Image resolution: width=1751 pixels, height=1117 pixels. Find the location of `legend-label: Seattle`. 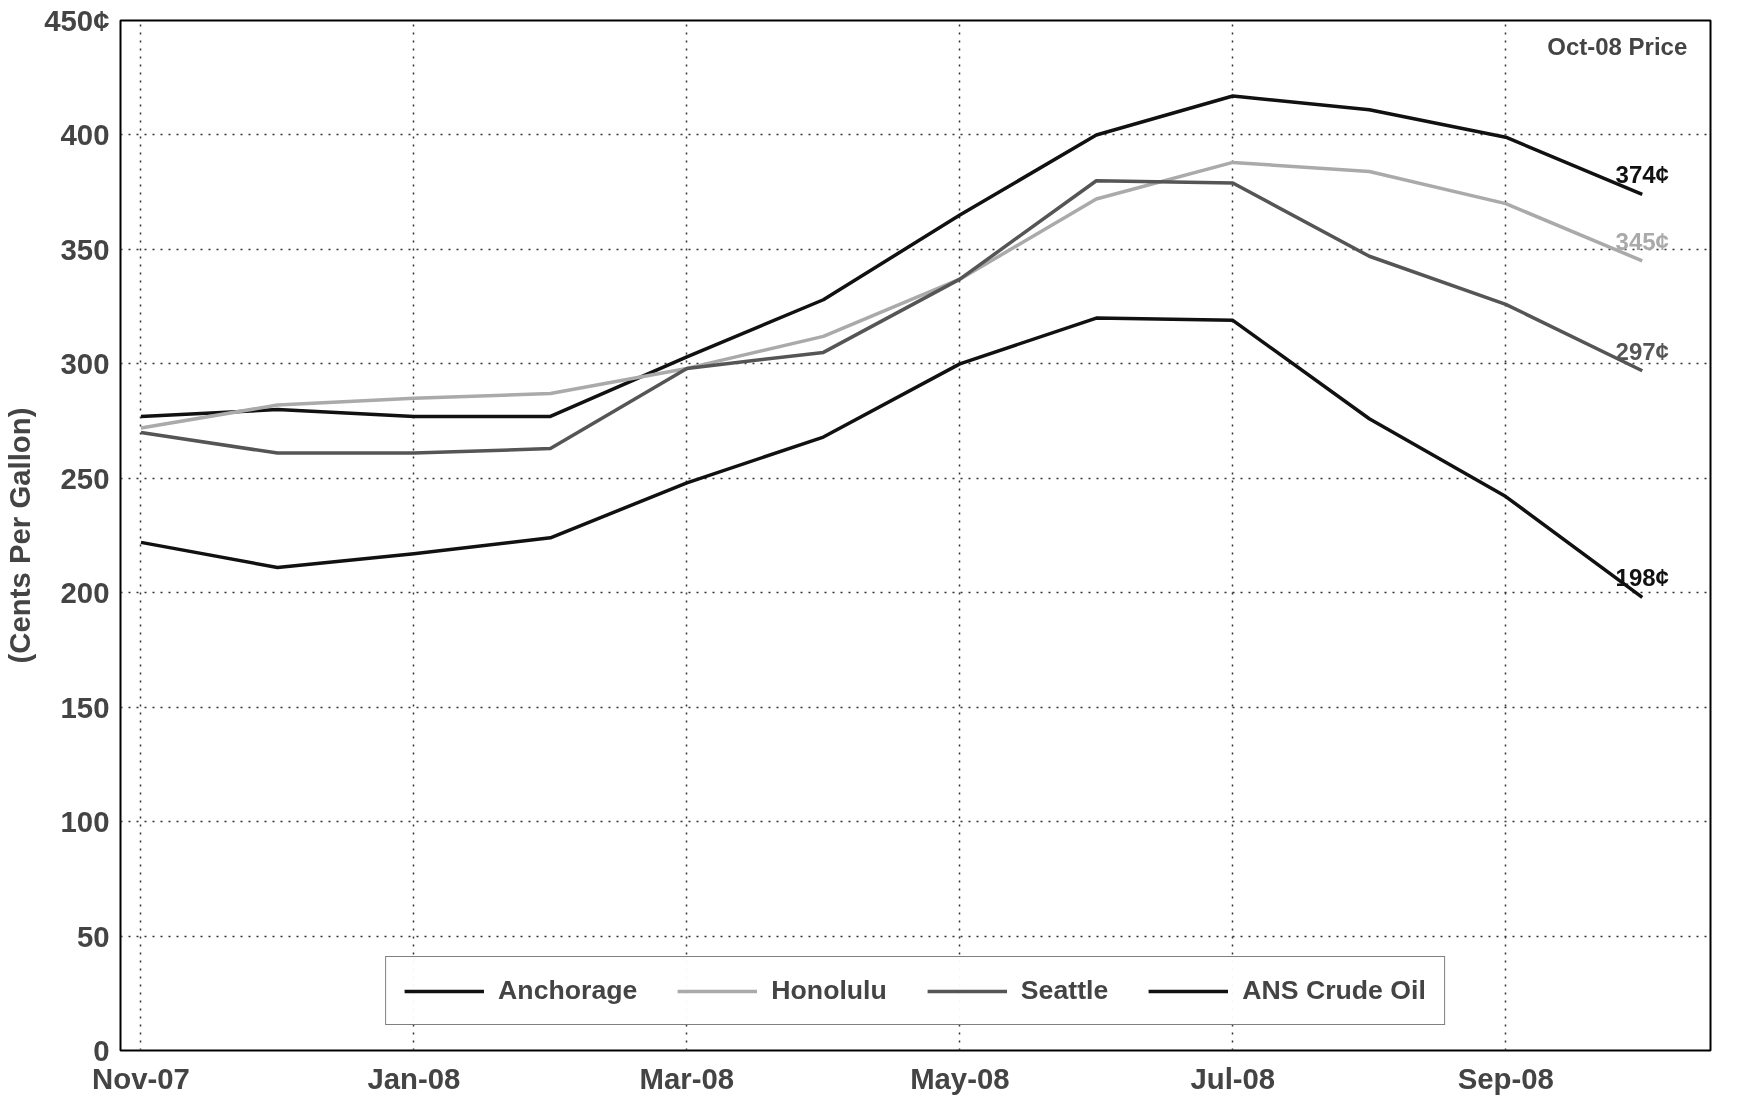

legend-label: Seattle is located at coordinates (1064, 990).